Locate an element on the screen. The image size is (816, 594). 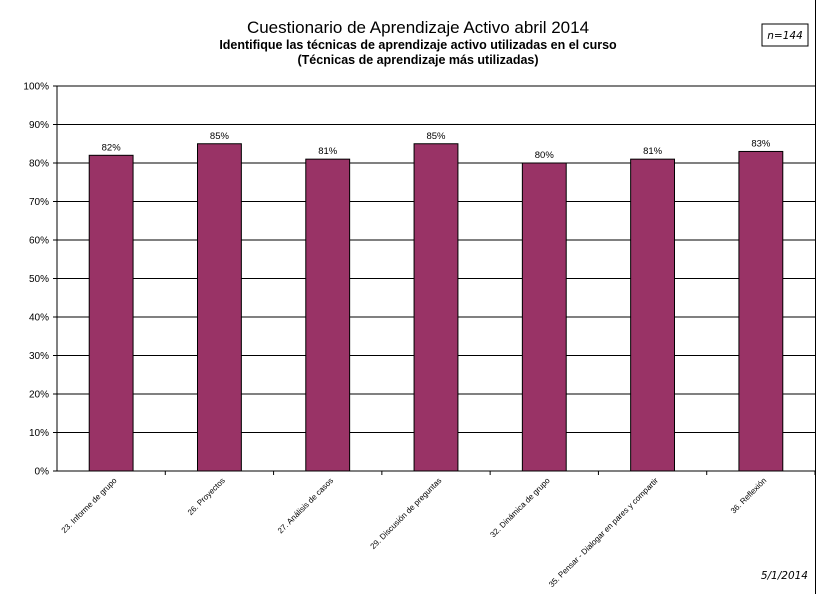
y-tick-label: 50% is located at coordinates (39, 279).